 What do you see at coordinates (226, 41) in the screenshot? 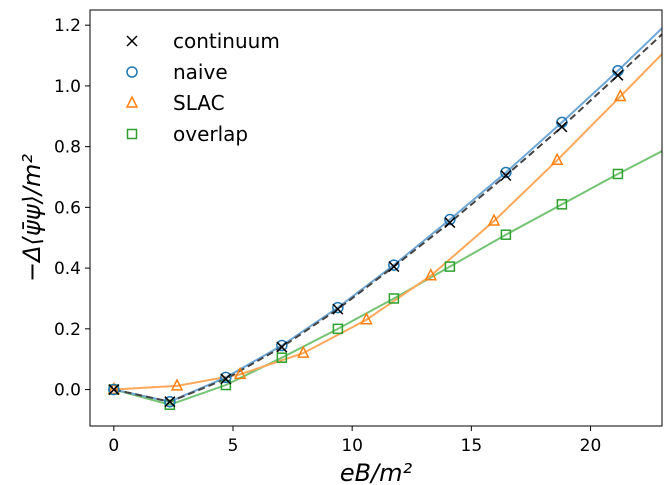
I see `legend-label-continuum: continuum` at bounding box center [226, 41].